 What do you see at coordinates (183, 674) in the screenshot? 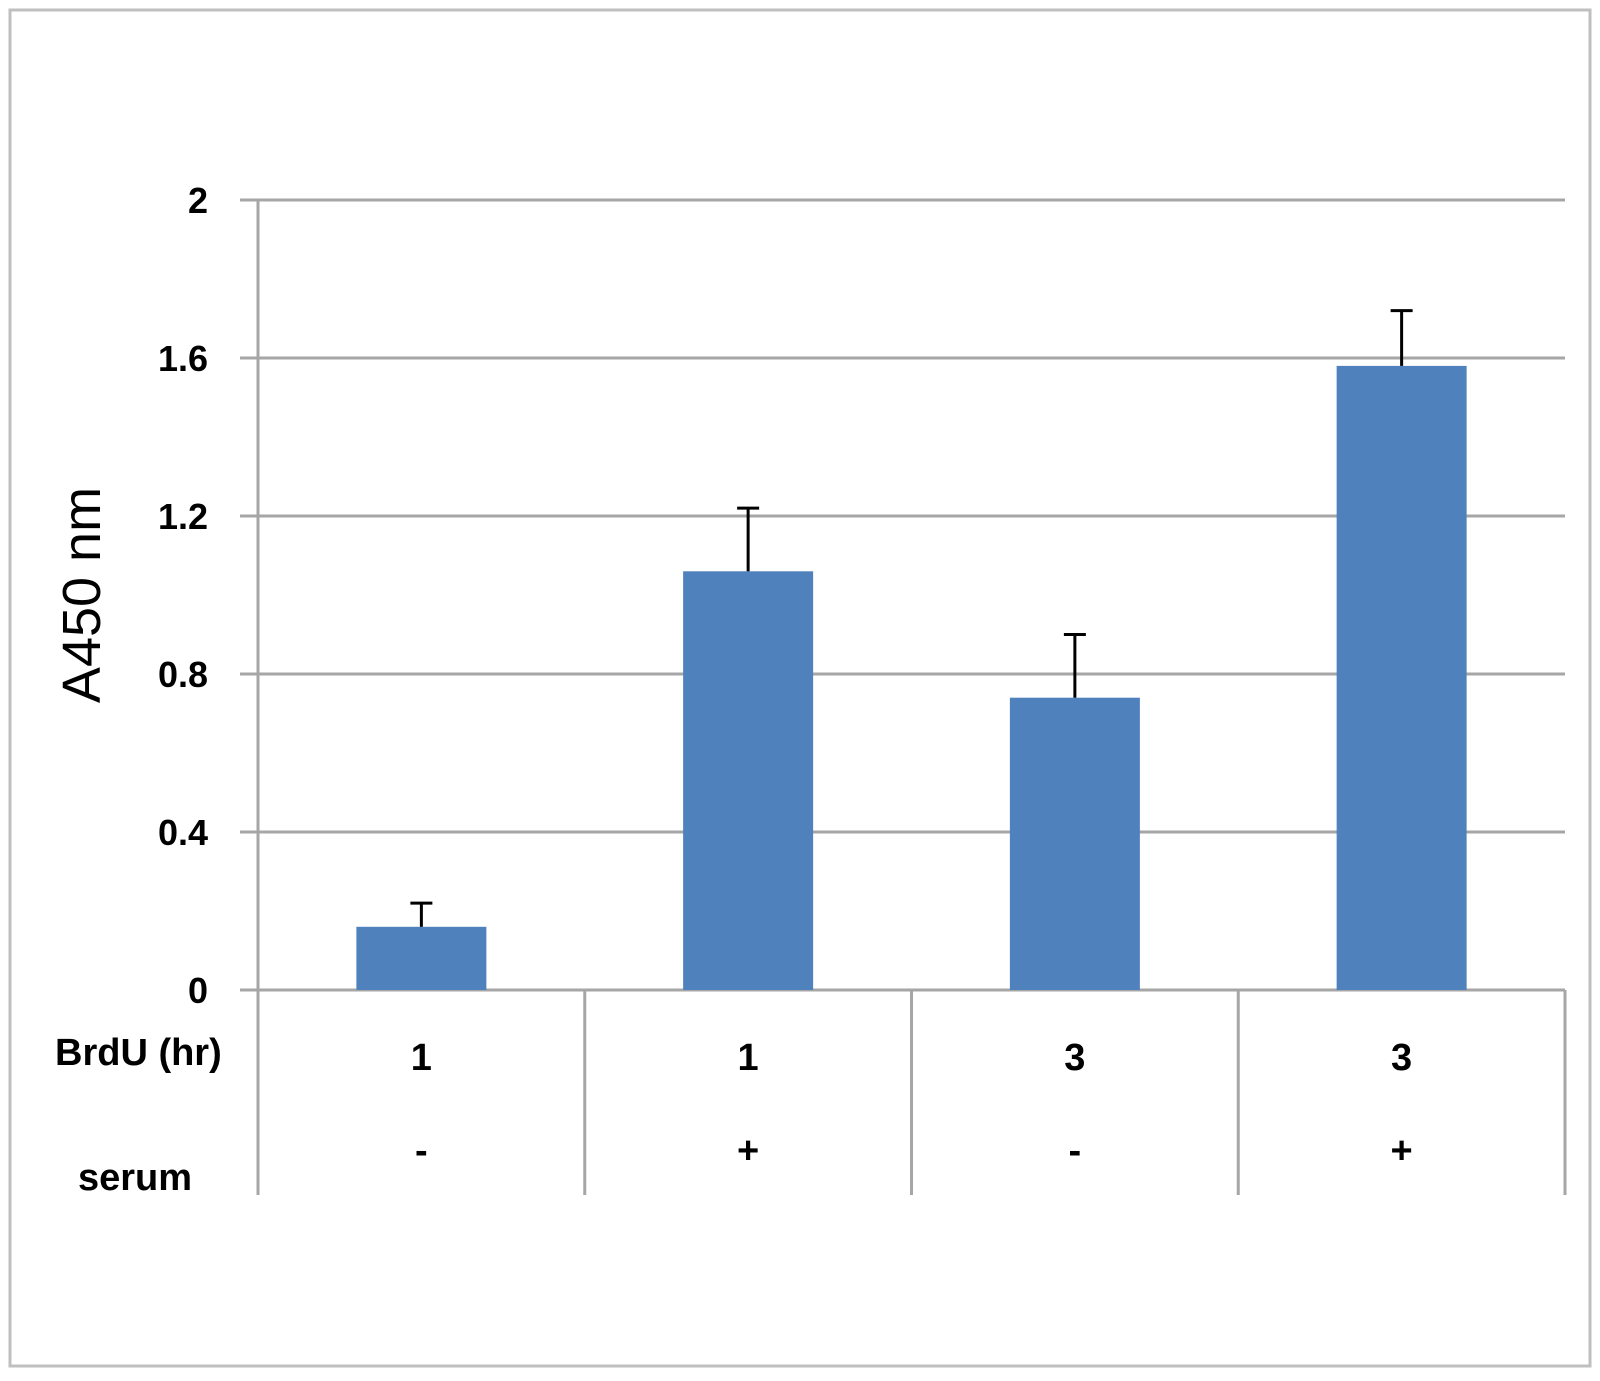
I see `y-tick-label: 0.8` at bounding box center [183, 674].